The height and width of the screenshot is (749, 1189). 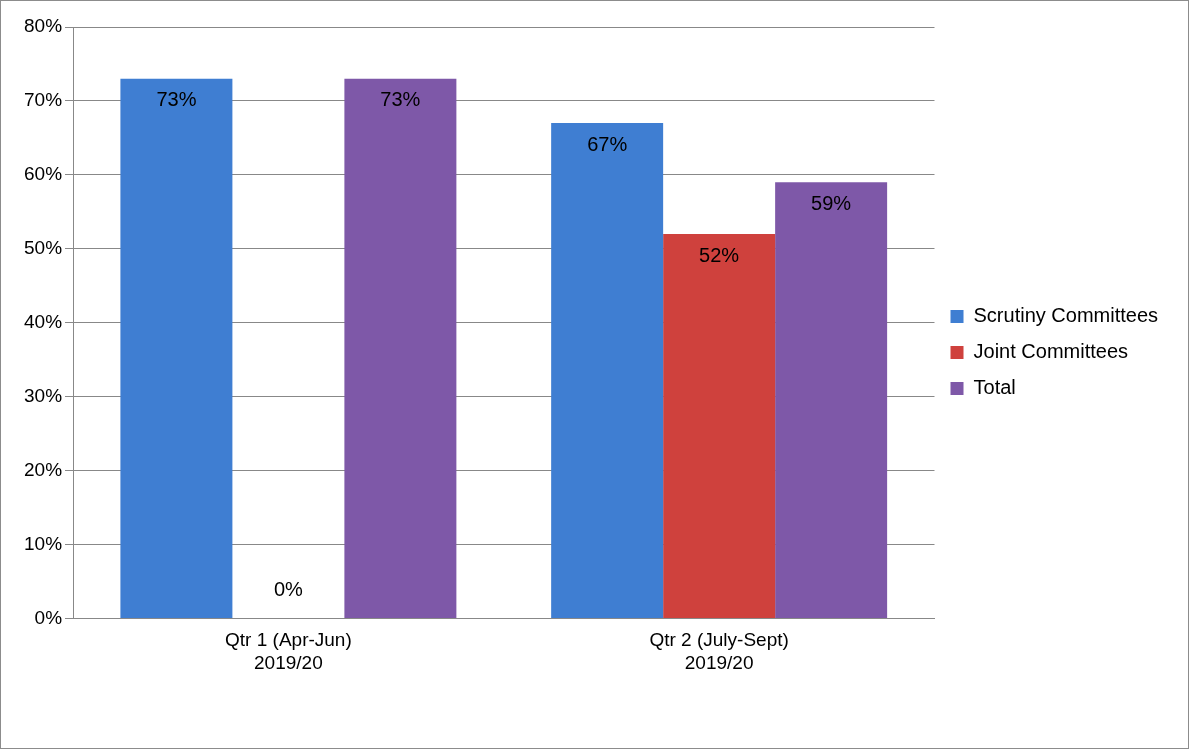 I want to click on x-tick-label: Qtr 2 (July-Sept) 2019/20, so click(x=719, y=651).